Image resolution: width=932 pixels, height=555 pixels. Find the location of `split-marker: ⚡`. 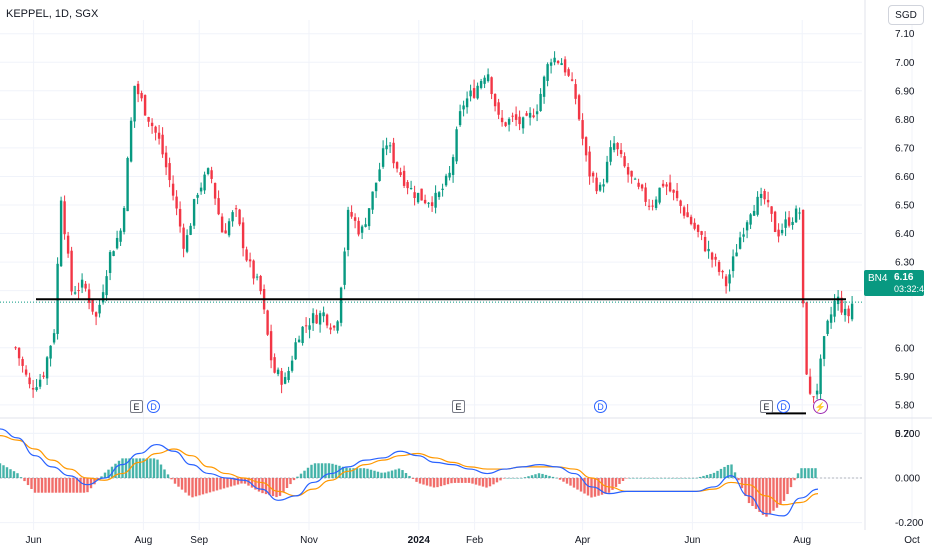

split-marker: ⚡ is located at coordinates (820, 406).